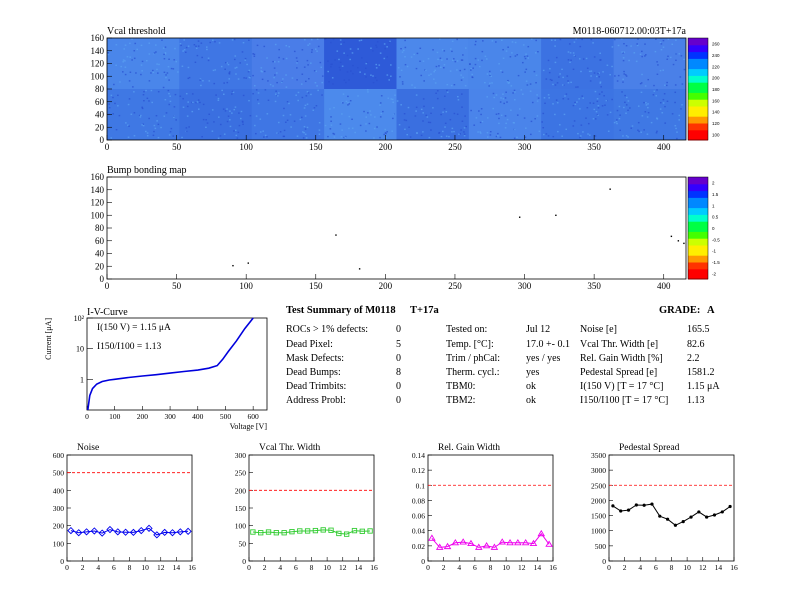 The height and width of the screenshot is (612, 792). What do you see at coordinates (594, 147) in the screenshot?
I see `x-tick-label: 350` at bounding box center [594, 147].